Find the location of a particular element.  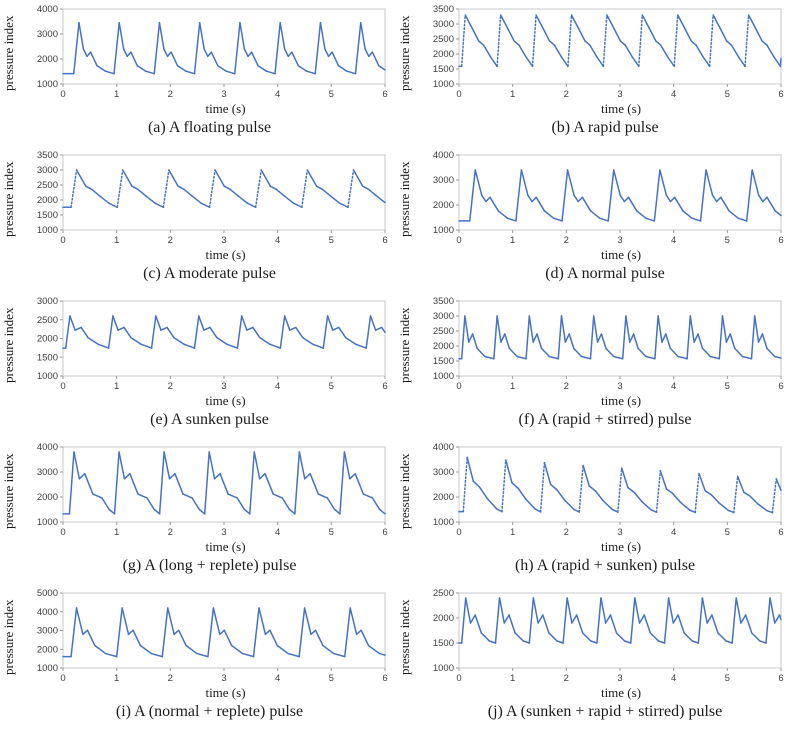

chart-caption: (d) A normal pulse is located at coordinates (605, 273).